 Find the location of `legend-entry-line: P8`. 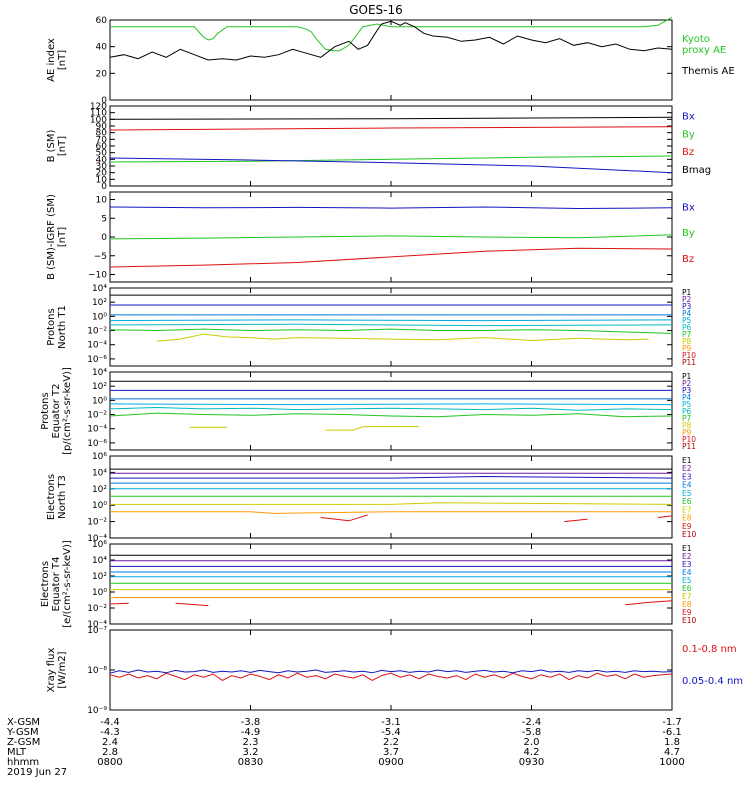

legend-entry-line: P8 is located at coordinates (687, 341).